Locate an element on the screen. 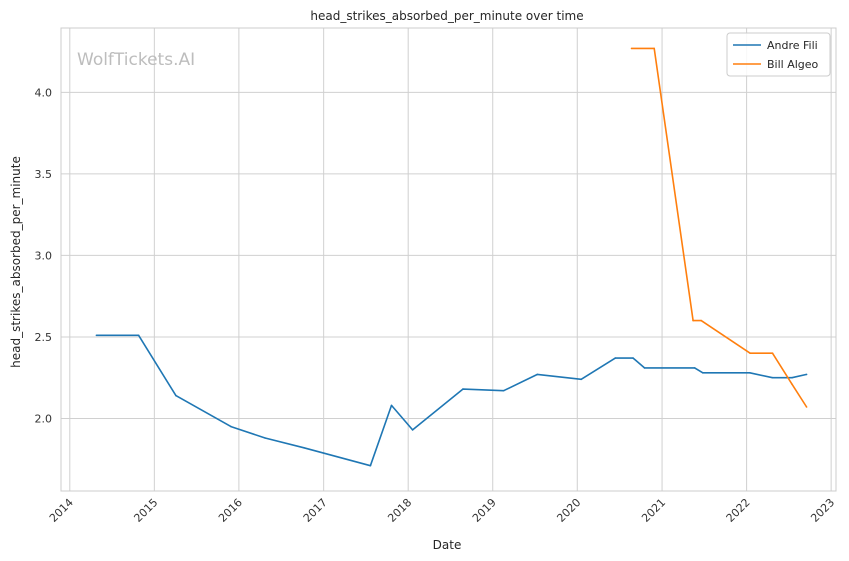 This screenshot has width=849, height=561. legend: Andre Fili Bill Algeo is located at coordinates (778, 54).